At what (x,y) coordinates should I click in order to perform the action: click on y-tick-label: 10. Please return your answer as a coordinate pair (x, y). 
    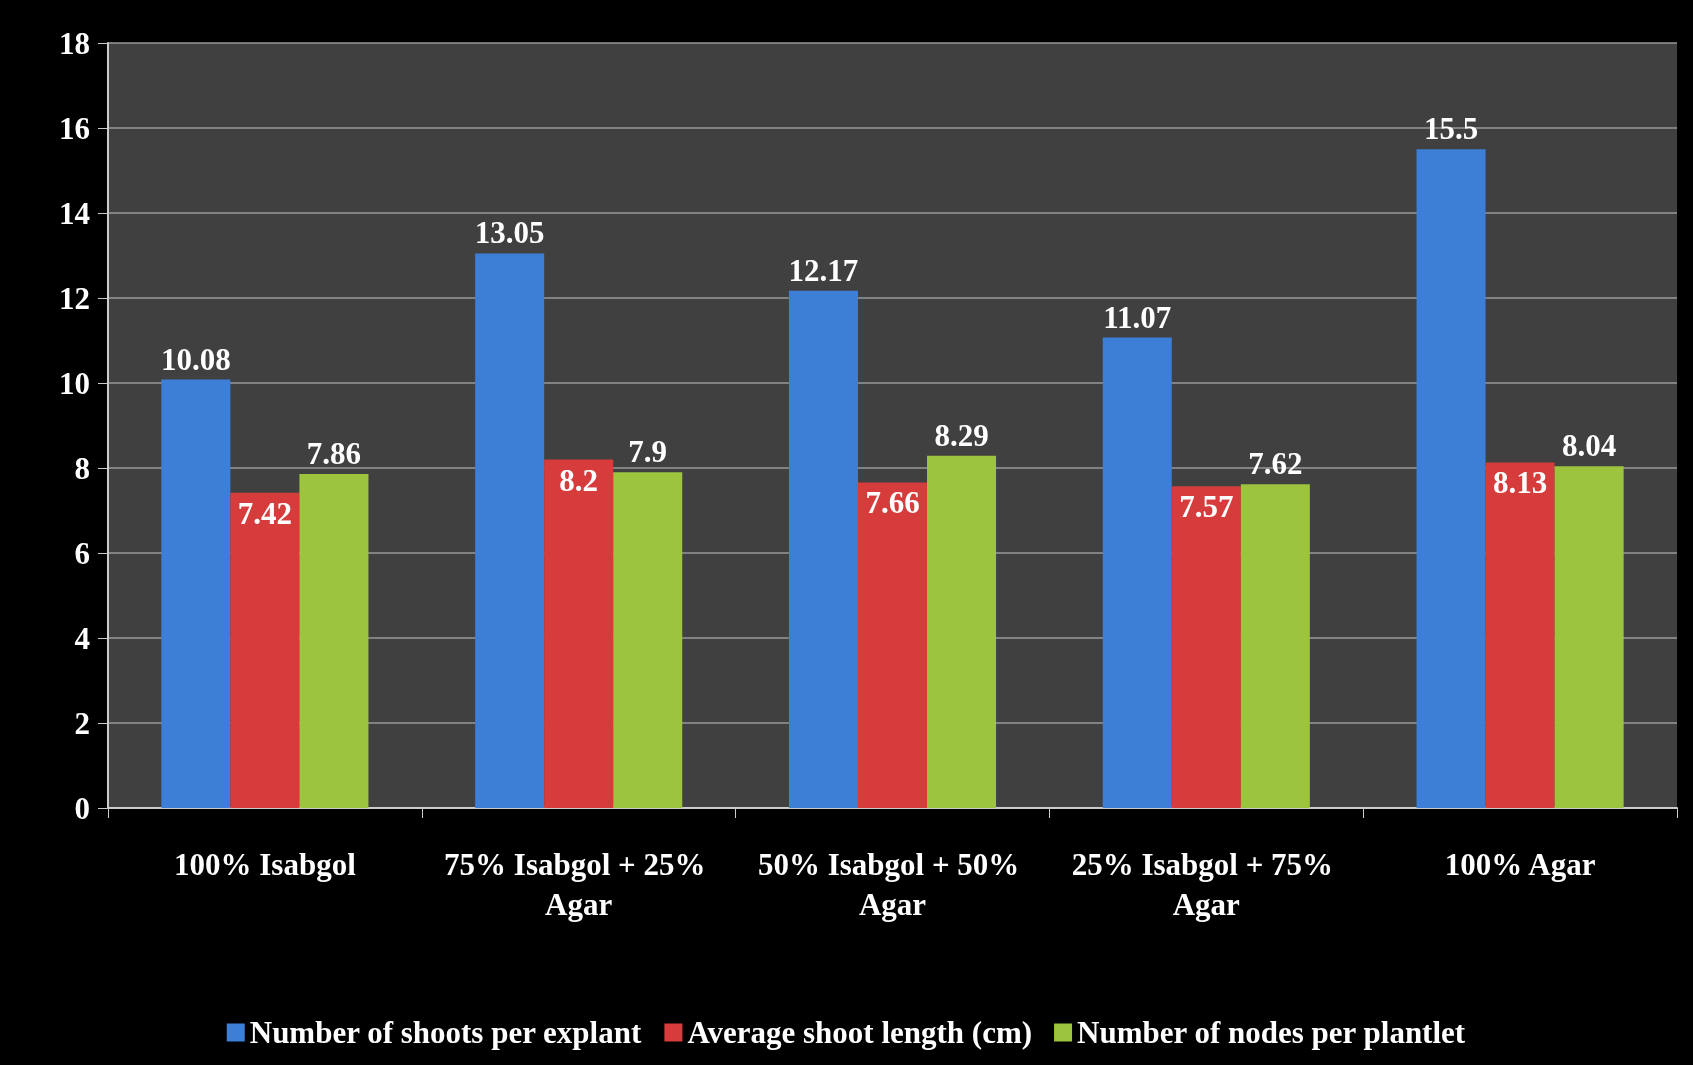
    Looking at the image, I should click on (74, 383).